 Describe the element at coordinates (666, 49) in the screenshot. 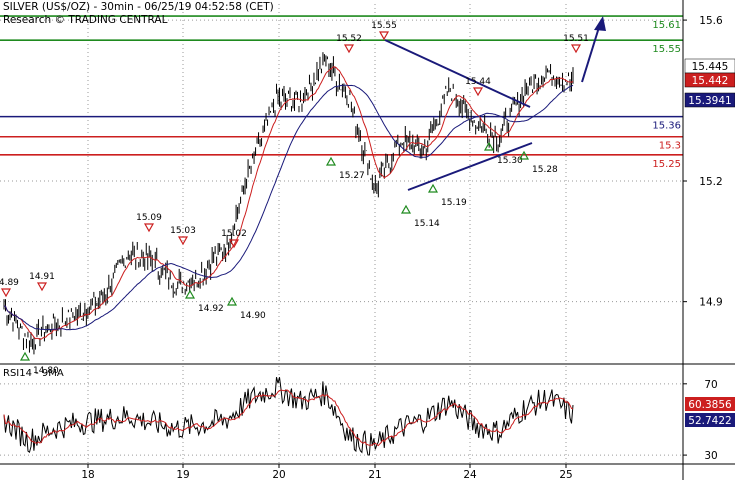

I see `level-label: 15.55` at that location.